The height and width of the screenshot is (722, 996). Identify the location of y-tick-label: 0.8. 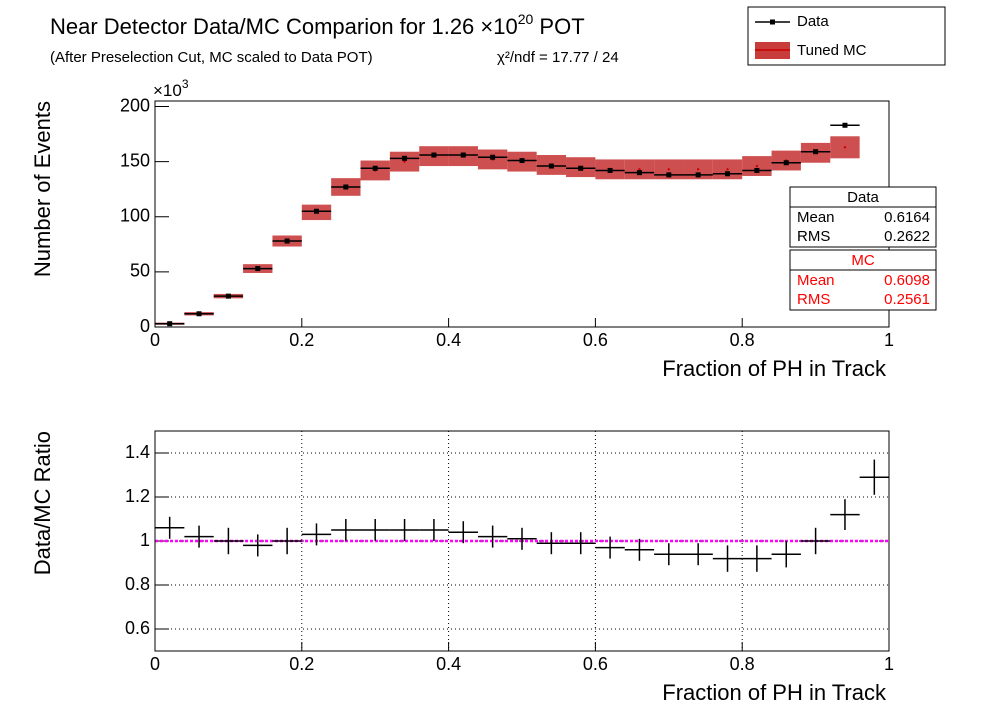
(137, 584).